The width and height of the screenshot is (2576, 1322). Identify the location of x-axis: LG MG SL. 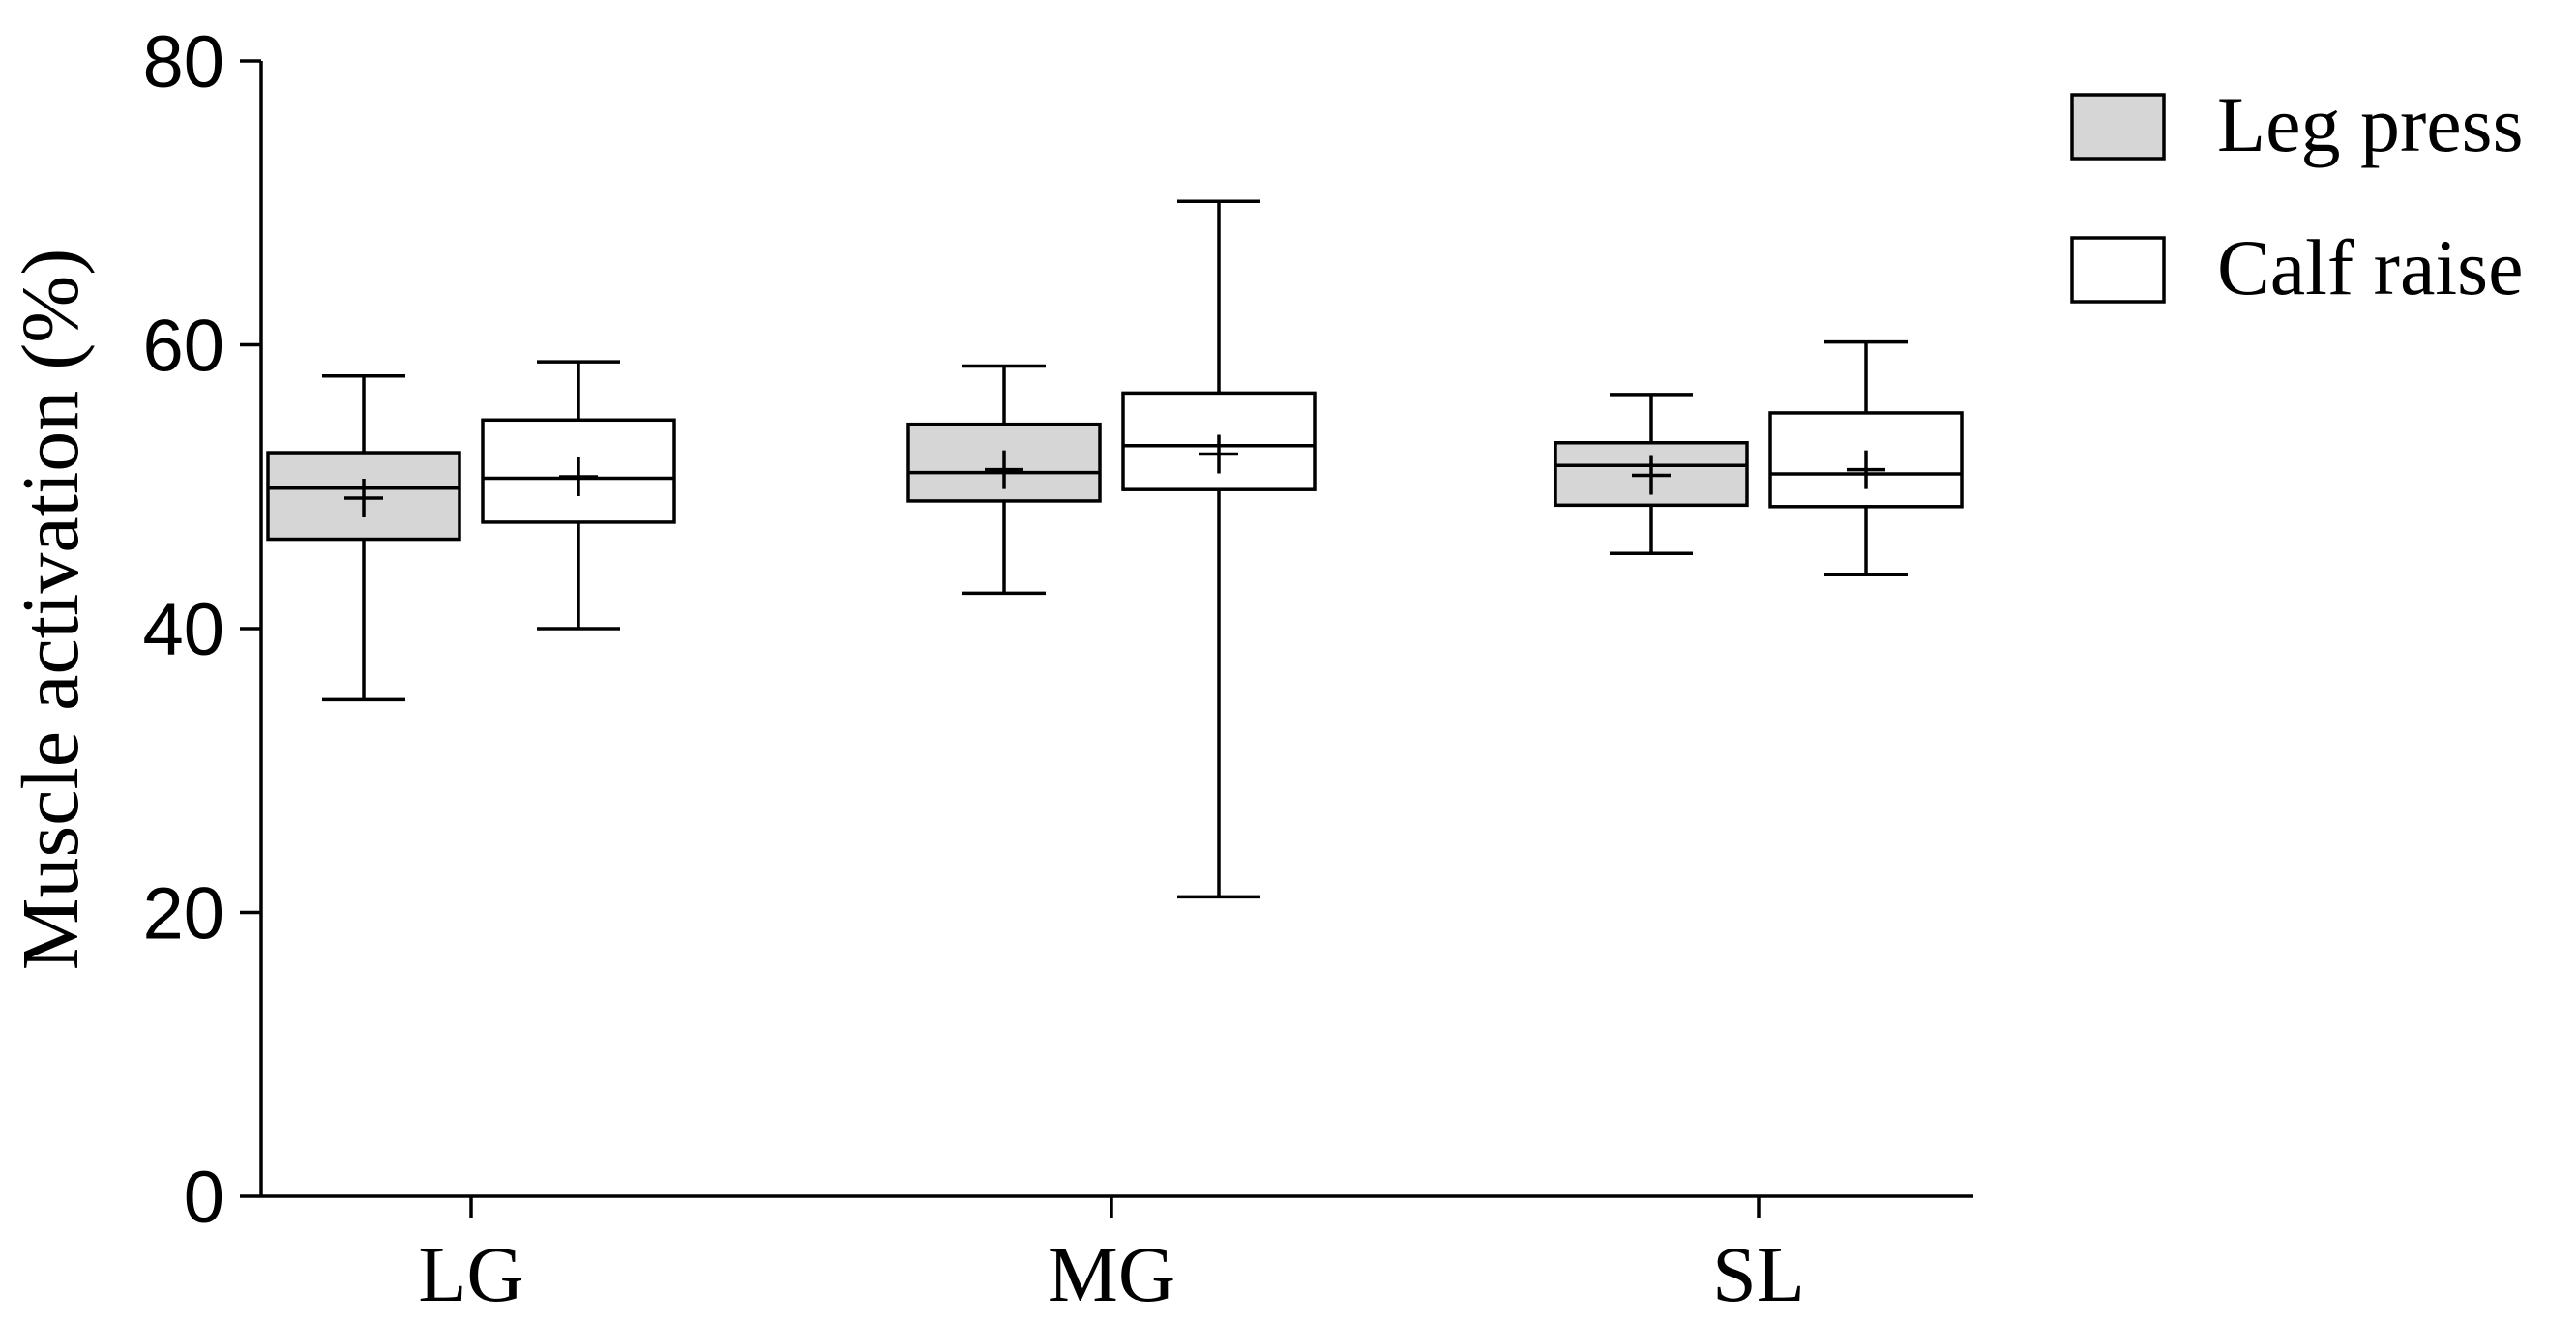
(1117, 1256).